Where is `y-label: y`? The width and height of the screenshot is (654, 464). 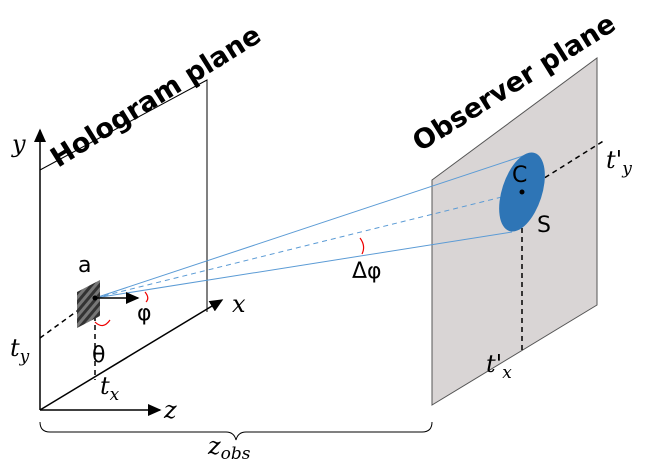 y-label: y is located at coordinates (18, 144).